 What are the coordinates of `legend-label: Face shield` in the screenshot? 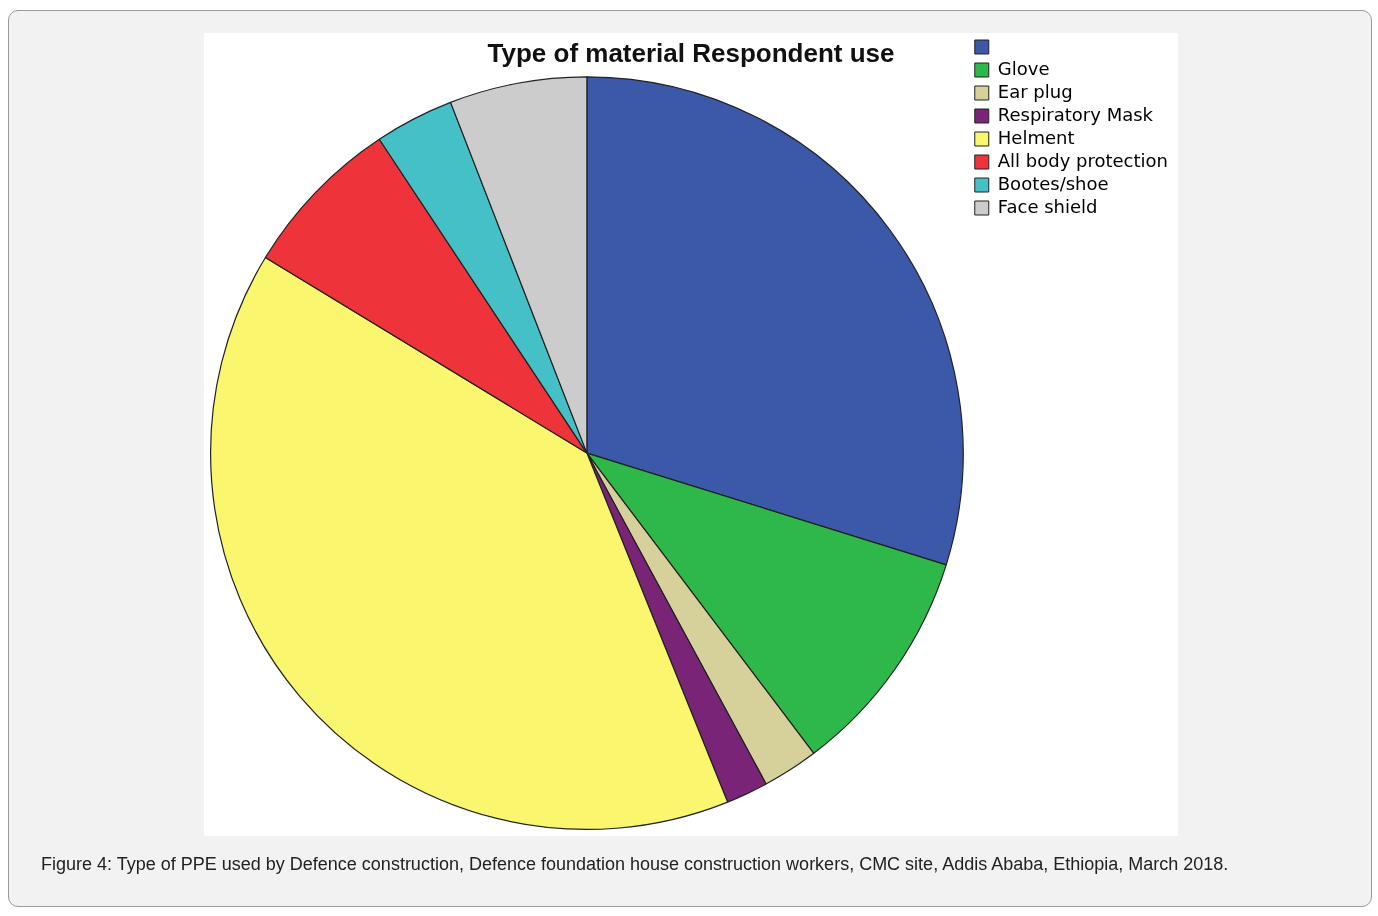 It's located at (1047, 206).